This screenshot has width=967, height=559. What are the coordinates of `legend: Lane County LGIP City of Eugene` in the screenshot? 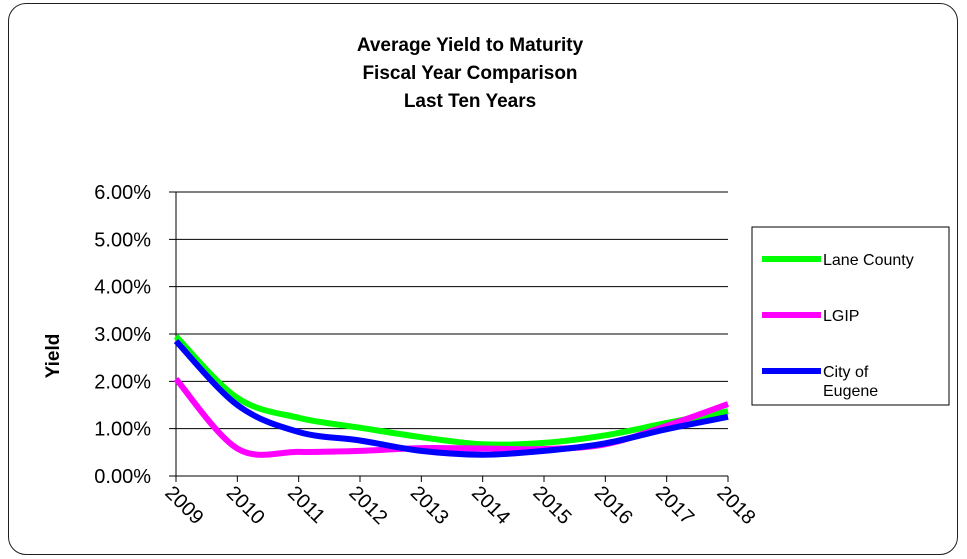 It's located at (850, 316).